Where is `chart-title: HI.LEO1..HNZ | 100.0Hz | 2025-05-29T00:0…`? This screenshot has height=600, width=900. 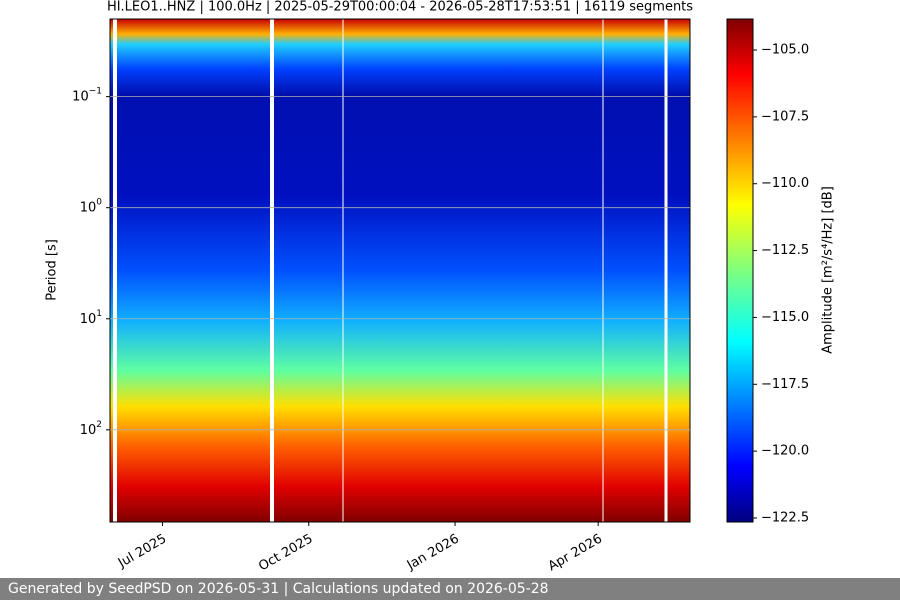 chart-title: HI.LEO1..HNZ | 100.0Hz | 2025-05-29T00:0… is located at coordinates (400, 7).